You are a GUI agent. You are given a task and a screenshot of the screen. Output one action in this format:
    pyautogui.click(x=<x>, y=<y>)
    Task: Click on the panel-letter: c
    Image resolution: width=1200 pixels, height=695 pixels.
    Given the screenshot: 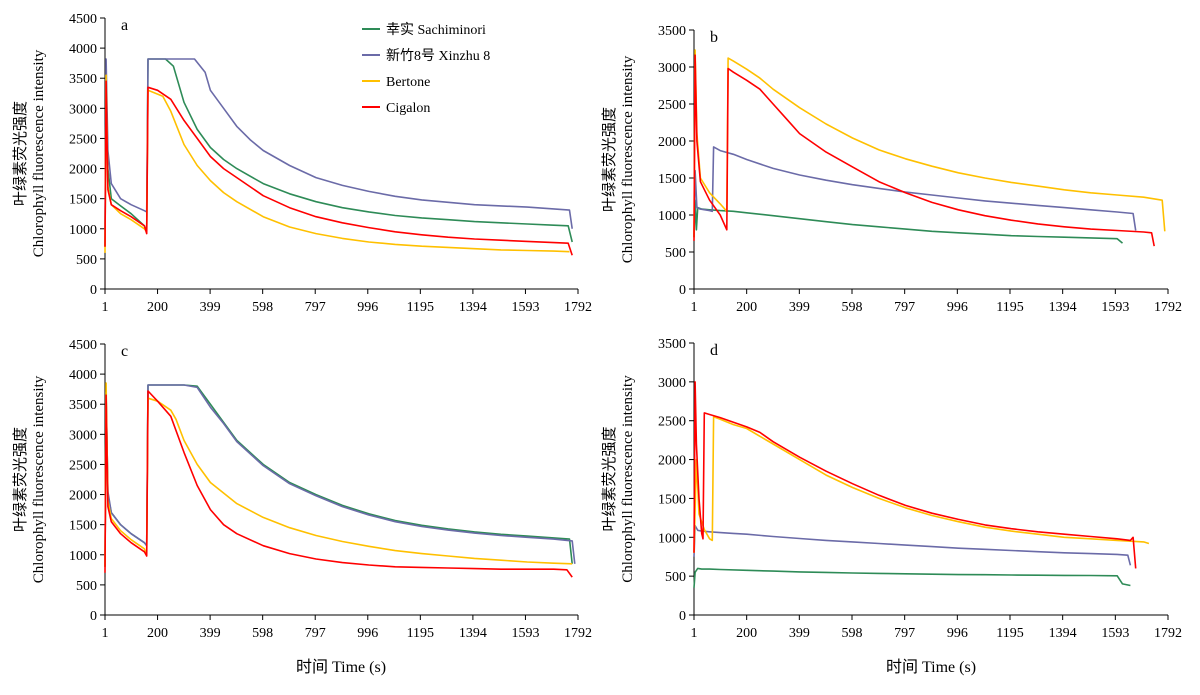 What is the action you would take?
    pyautogui.click(x=124, y=351)
    